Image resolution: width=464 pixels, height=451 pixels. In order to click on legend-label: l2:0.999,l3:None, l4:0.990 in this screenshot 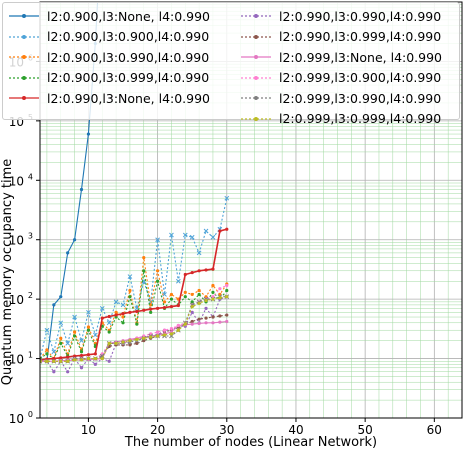, I will do `click(361, 57)`.